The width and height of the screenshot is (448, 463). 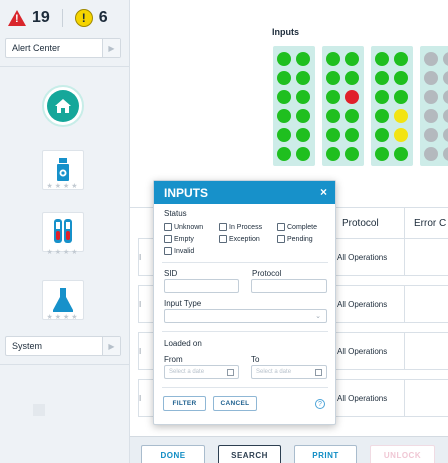 What do you see at coordinates (63, 252) in the screenshot?
I see `rating-stars: ★★★★` at bounding box center [63, 252].